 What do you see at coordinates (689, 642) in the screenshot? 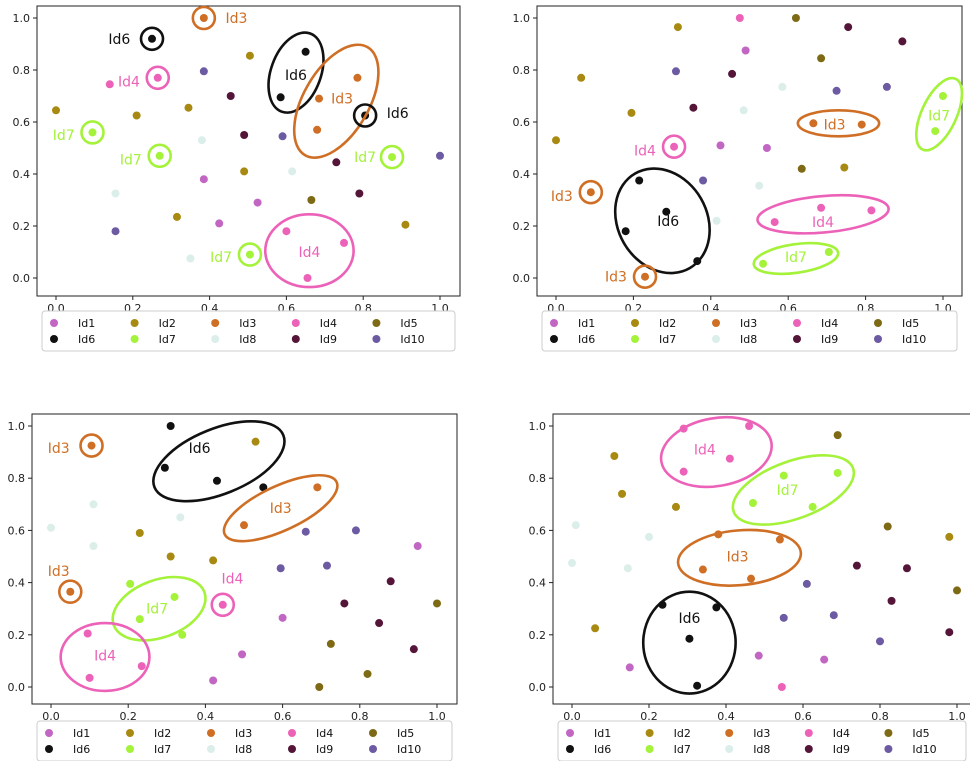
I see `annotation-ellipse-id6` at bounding box center [689, 642].